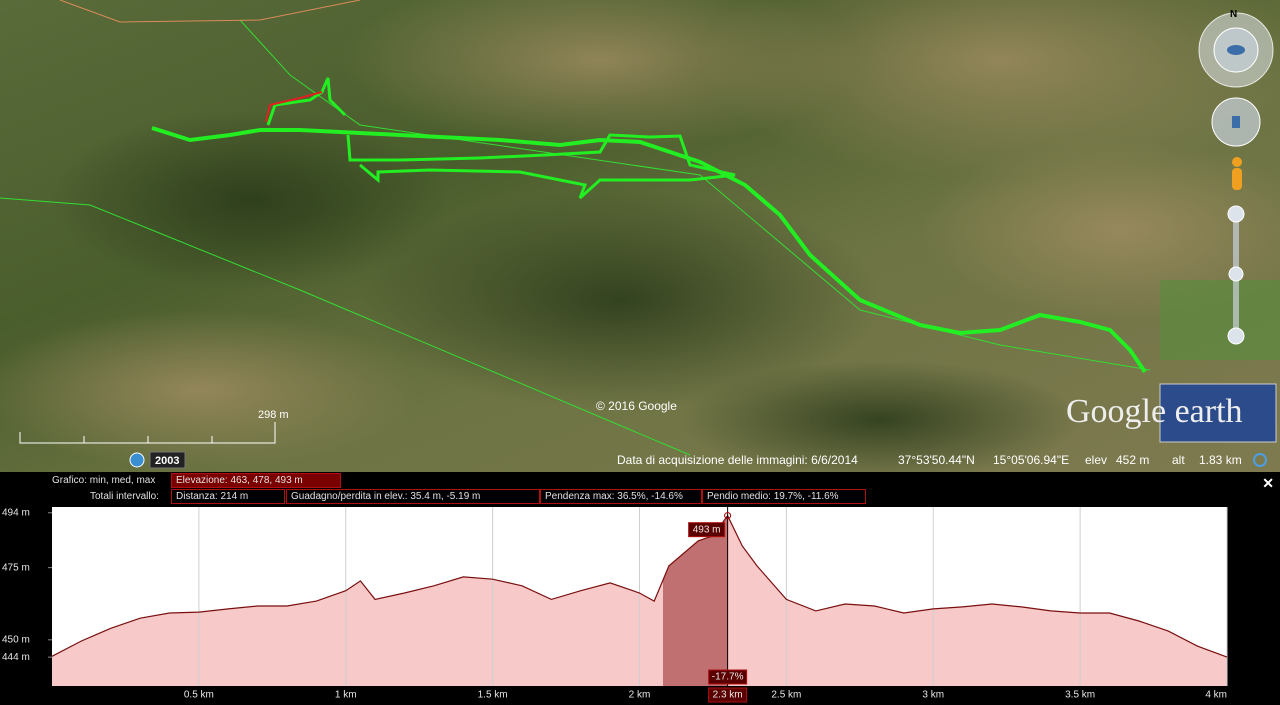 The width and height of the screenshot is (1280, 705). What do you see at coordinates (1236, 214) in the screenshot?
I see `zoom-in` at bounding box center [1236, 214].